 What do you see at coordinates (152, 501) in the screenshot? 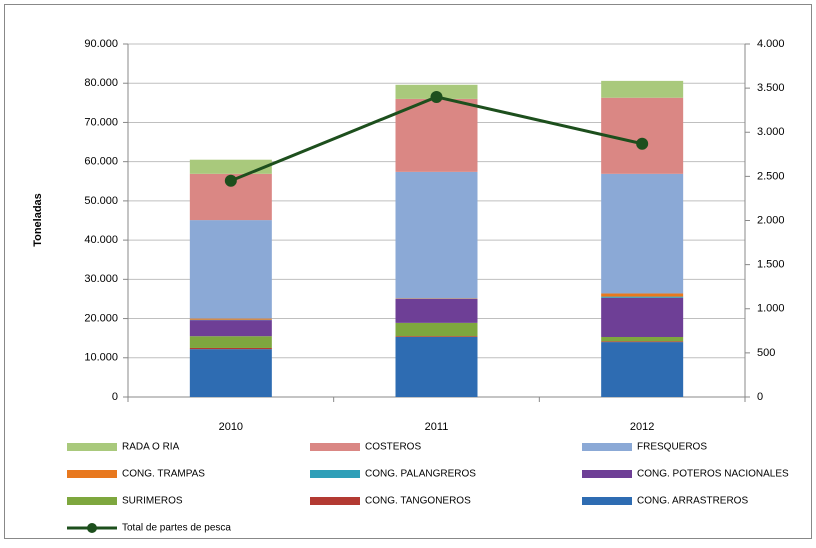
I see `legend-label: SURIMEROS` at bounding box center [152, 501].